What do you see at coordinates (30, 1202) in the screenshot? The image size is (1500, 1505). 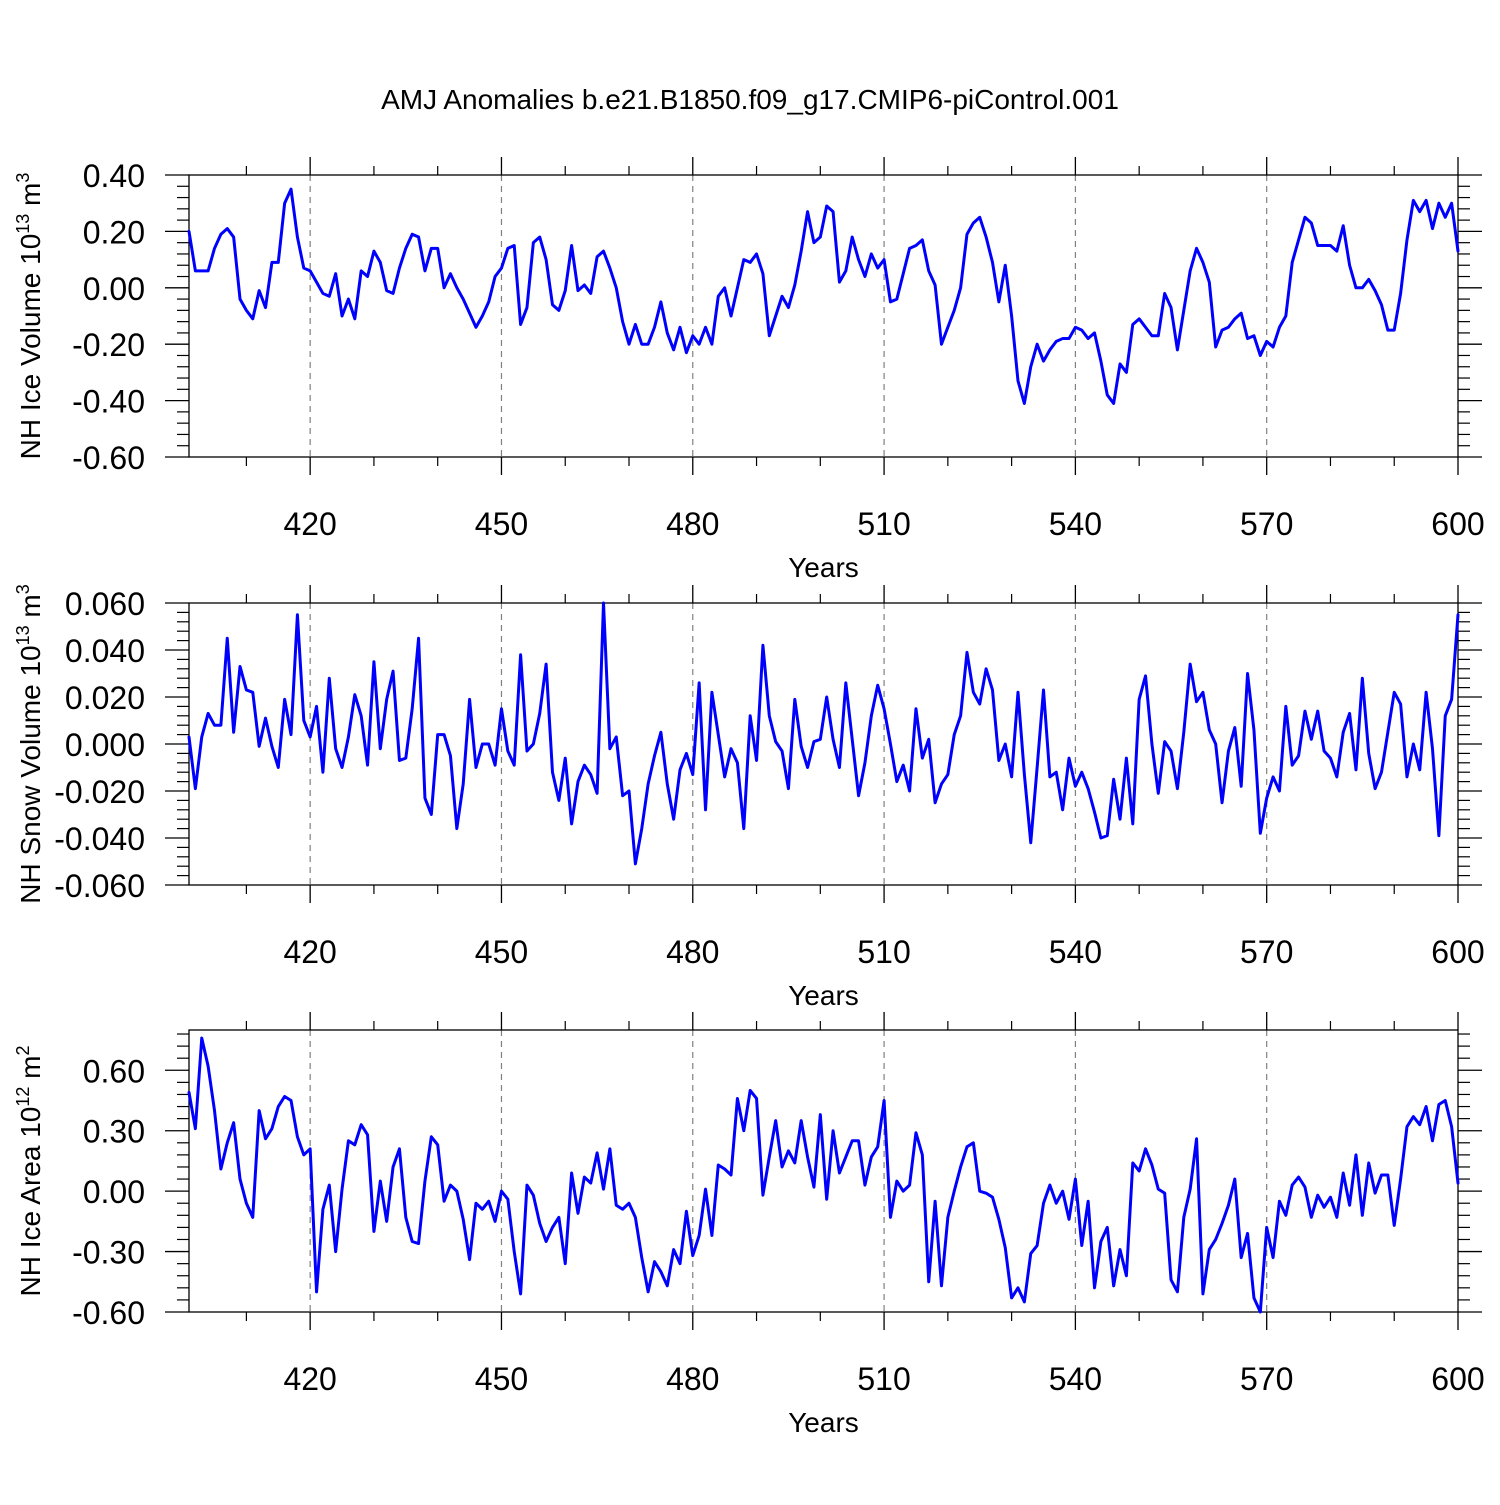 I see `y-axis-label-main: NH Ice Area 10` at bounding box center [30, 1202].